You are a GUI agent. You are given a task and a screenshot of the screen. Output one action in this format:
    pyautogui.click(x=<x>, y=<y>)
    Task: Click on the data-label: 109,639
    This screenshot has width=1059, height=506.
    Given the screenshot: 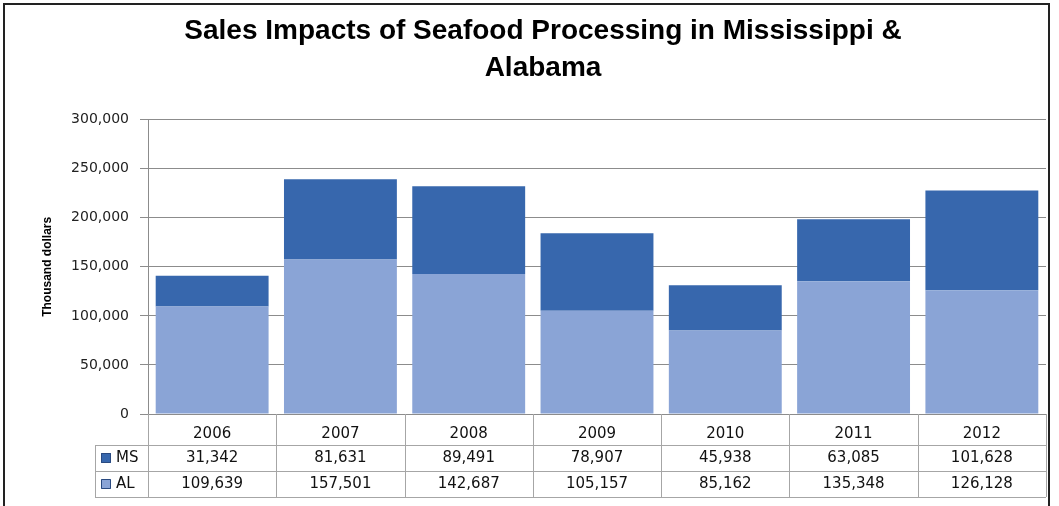 What is the action you would take?
    pyautogui.click(x=212, y=482)
    